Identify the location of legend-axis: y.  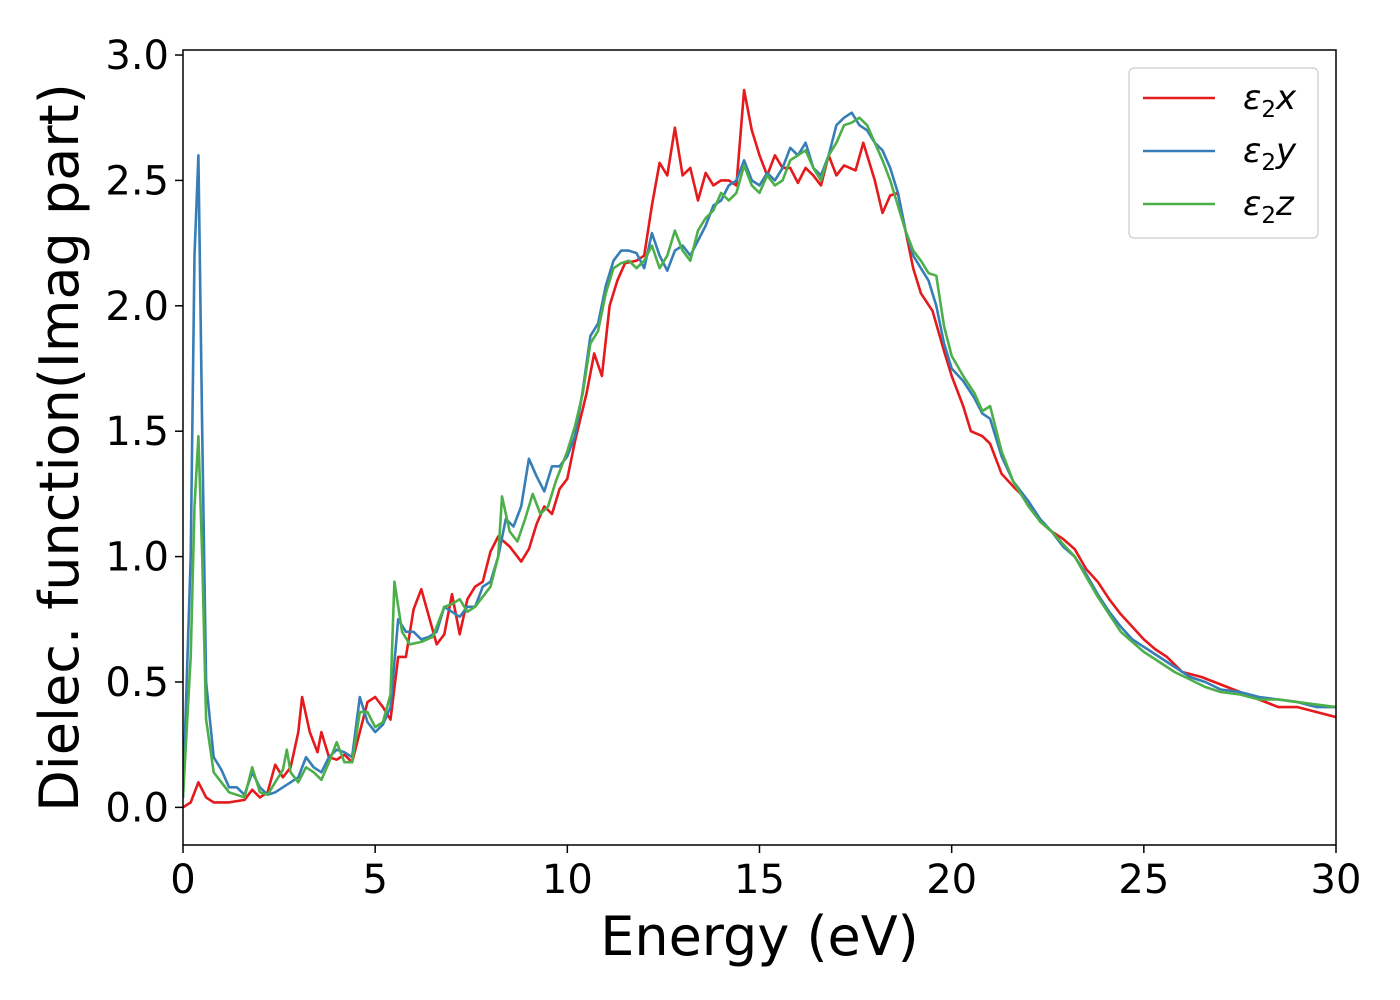
(1286, 151).